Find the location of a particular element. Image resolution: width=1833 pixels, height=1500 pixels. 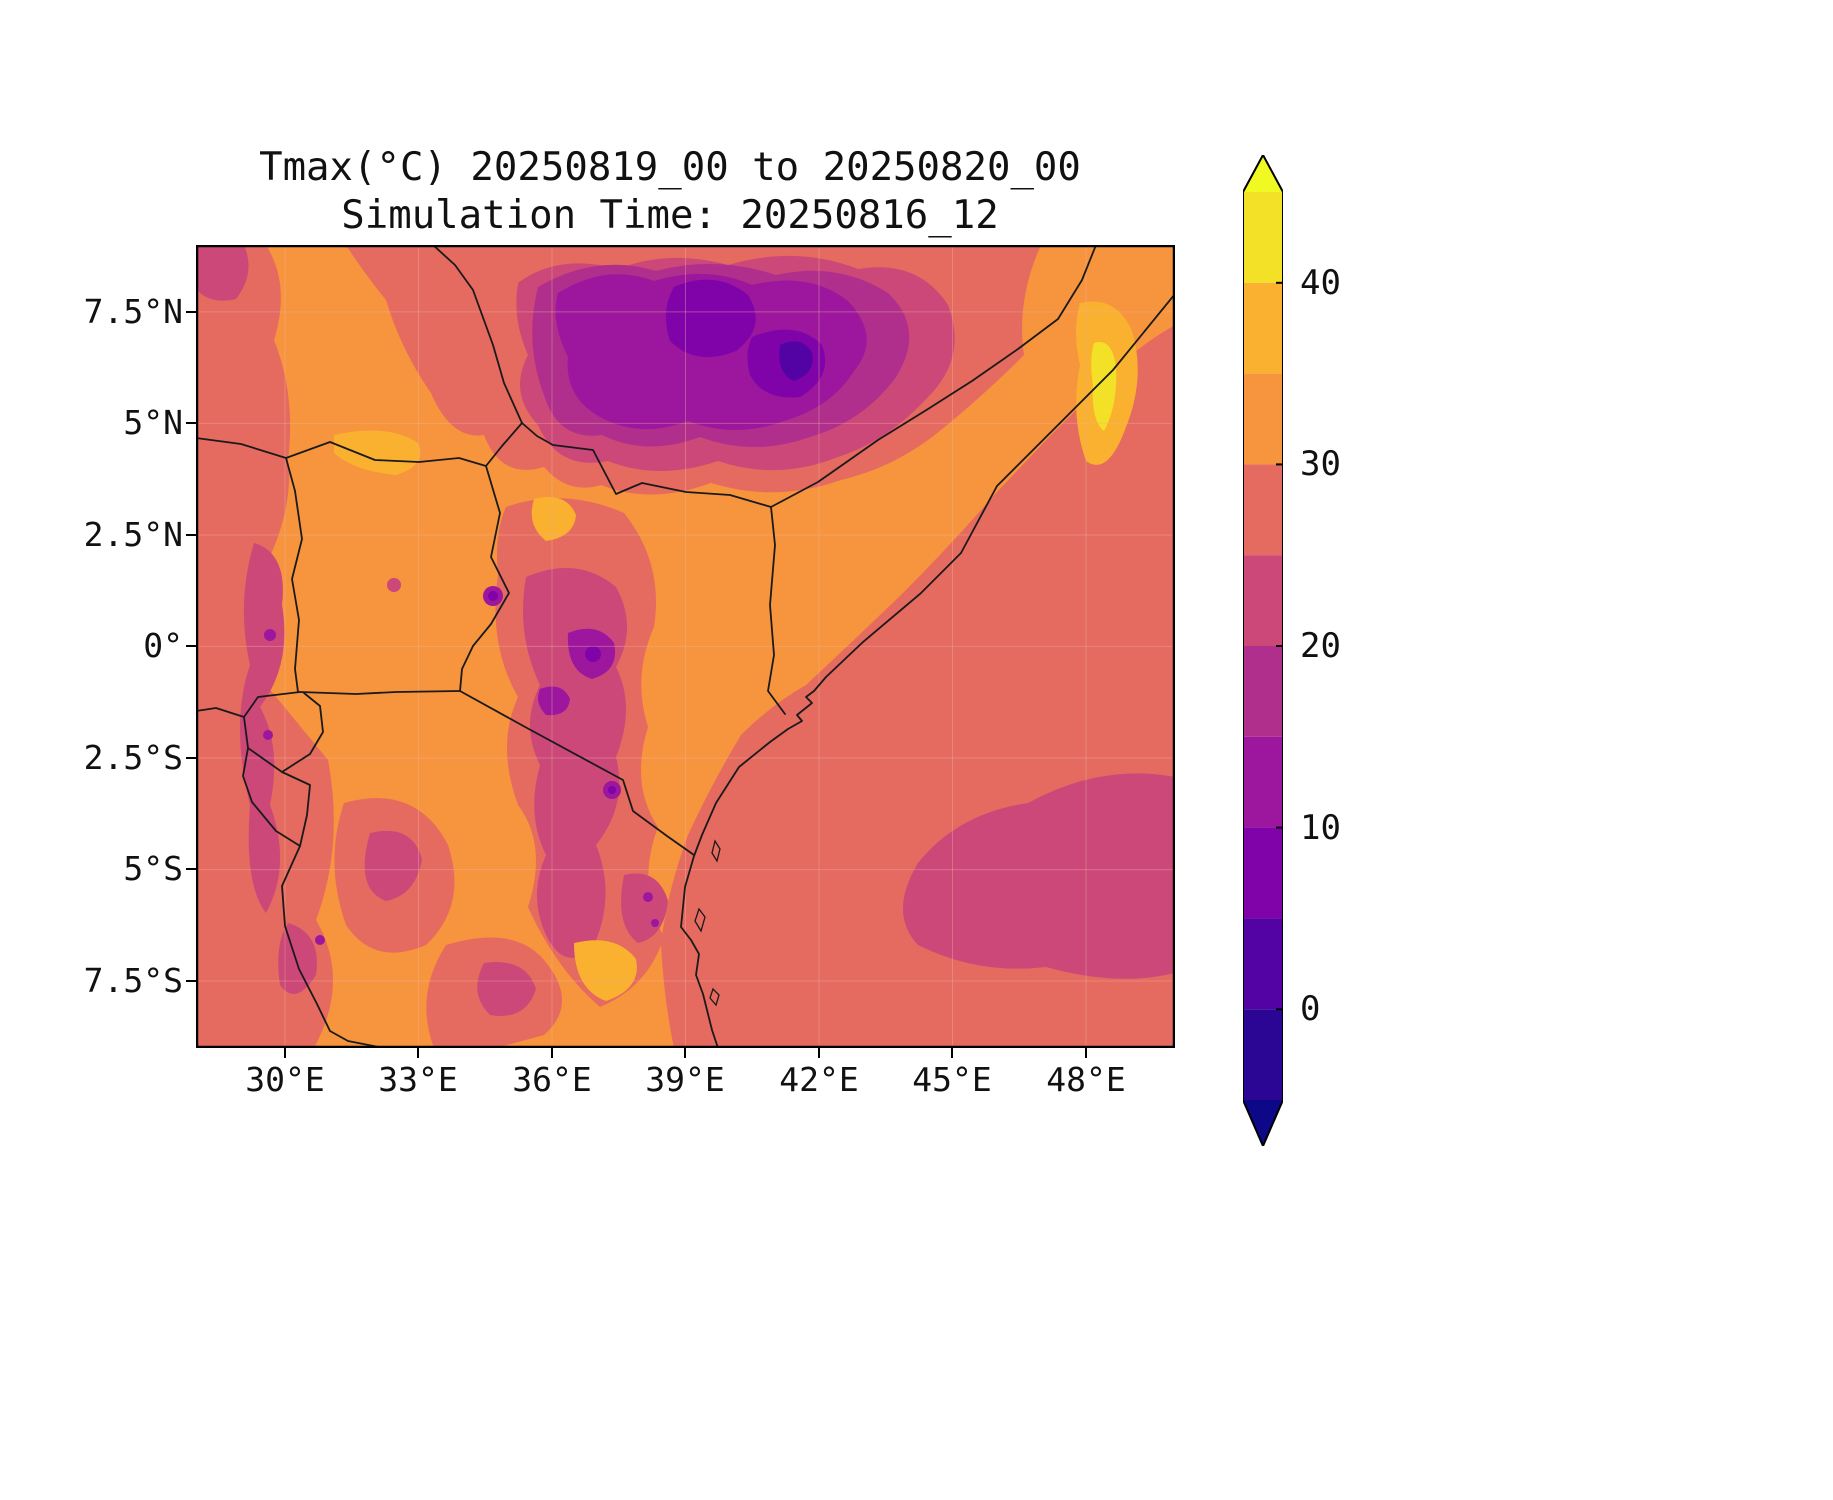

border-south-sudan is located at coordinates (359, 444).